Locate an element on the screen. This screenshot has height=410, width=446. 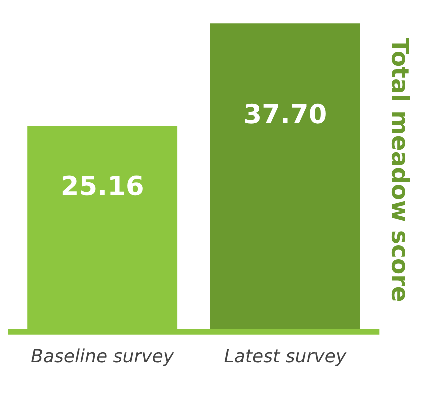
data-label: 37.70 is located at coordinates (285, 114).